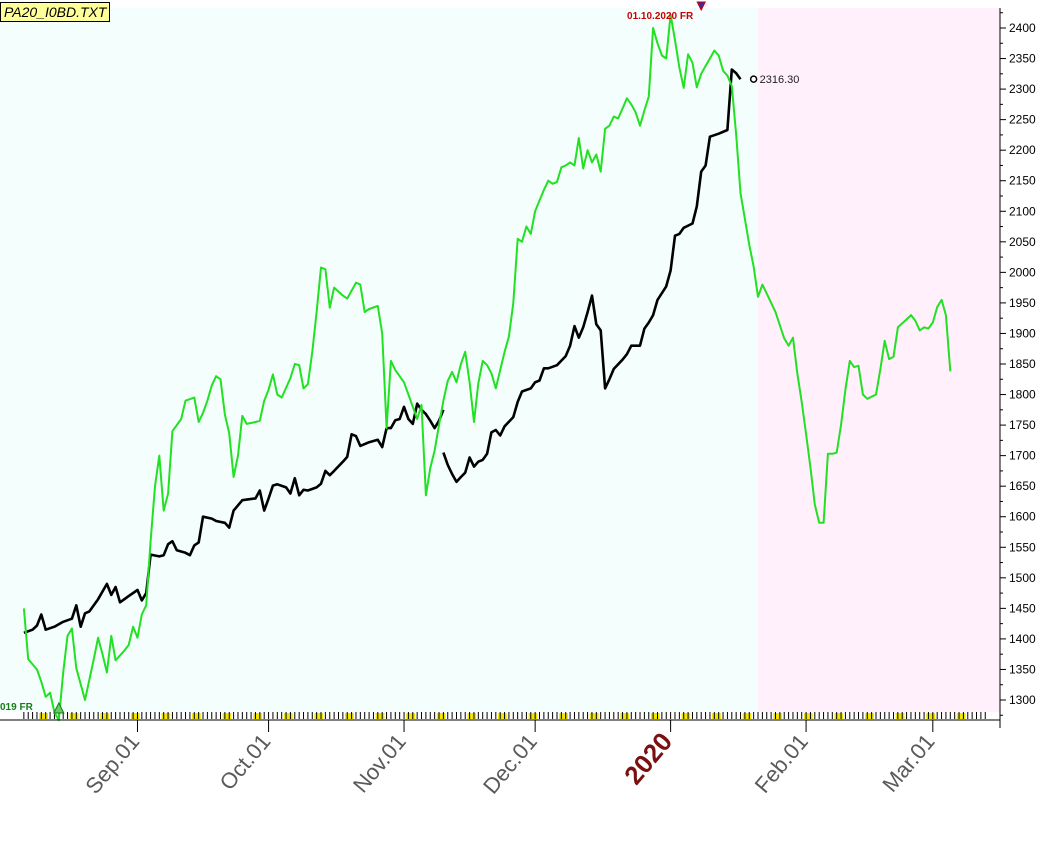  What do you see at coordinates (1022, 150) in the screenshot?
I see `y-tick-label: 2200` at bounding box center [1022, 150].